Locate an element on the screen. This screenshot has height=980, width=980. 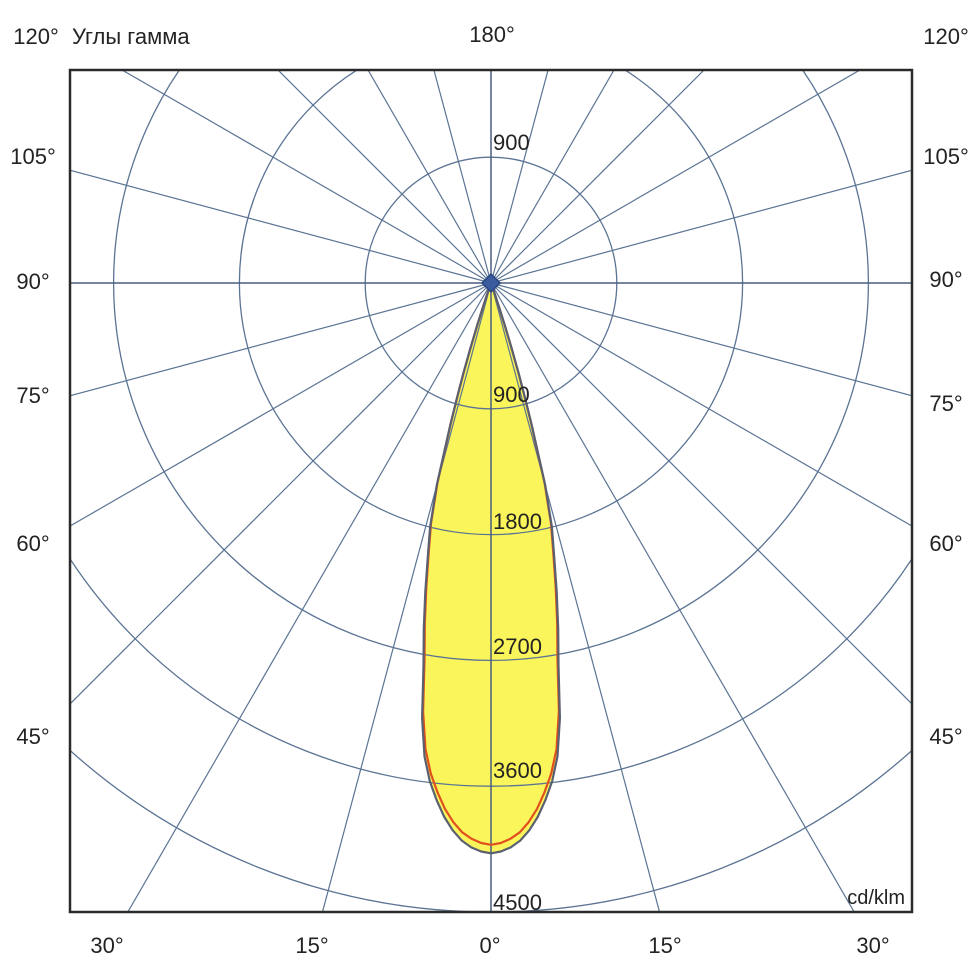
angle-label-right-45: 45° is located at coordinates (946, 736).